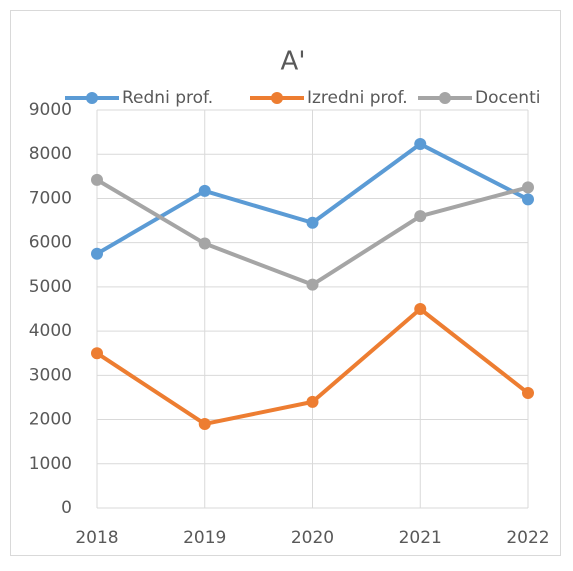 This screenshot has width=573, height=571. What do you see at coordinates (50, 287) in the screenshot?
I see `y-tick-label: 5000` at bounding box center [50, 287].